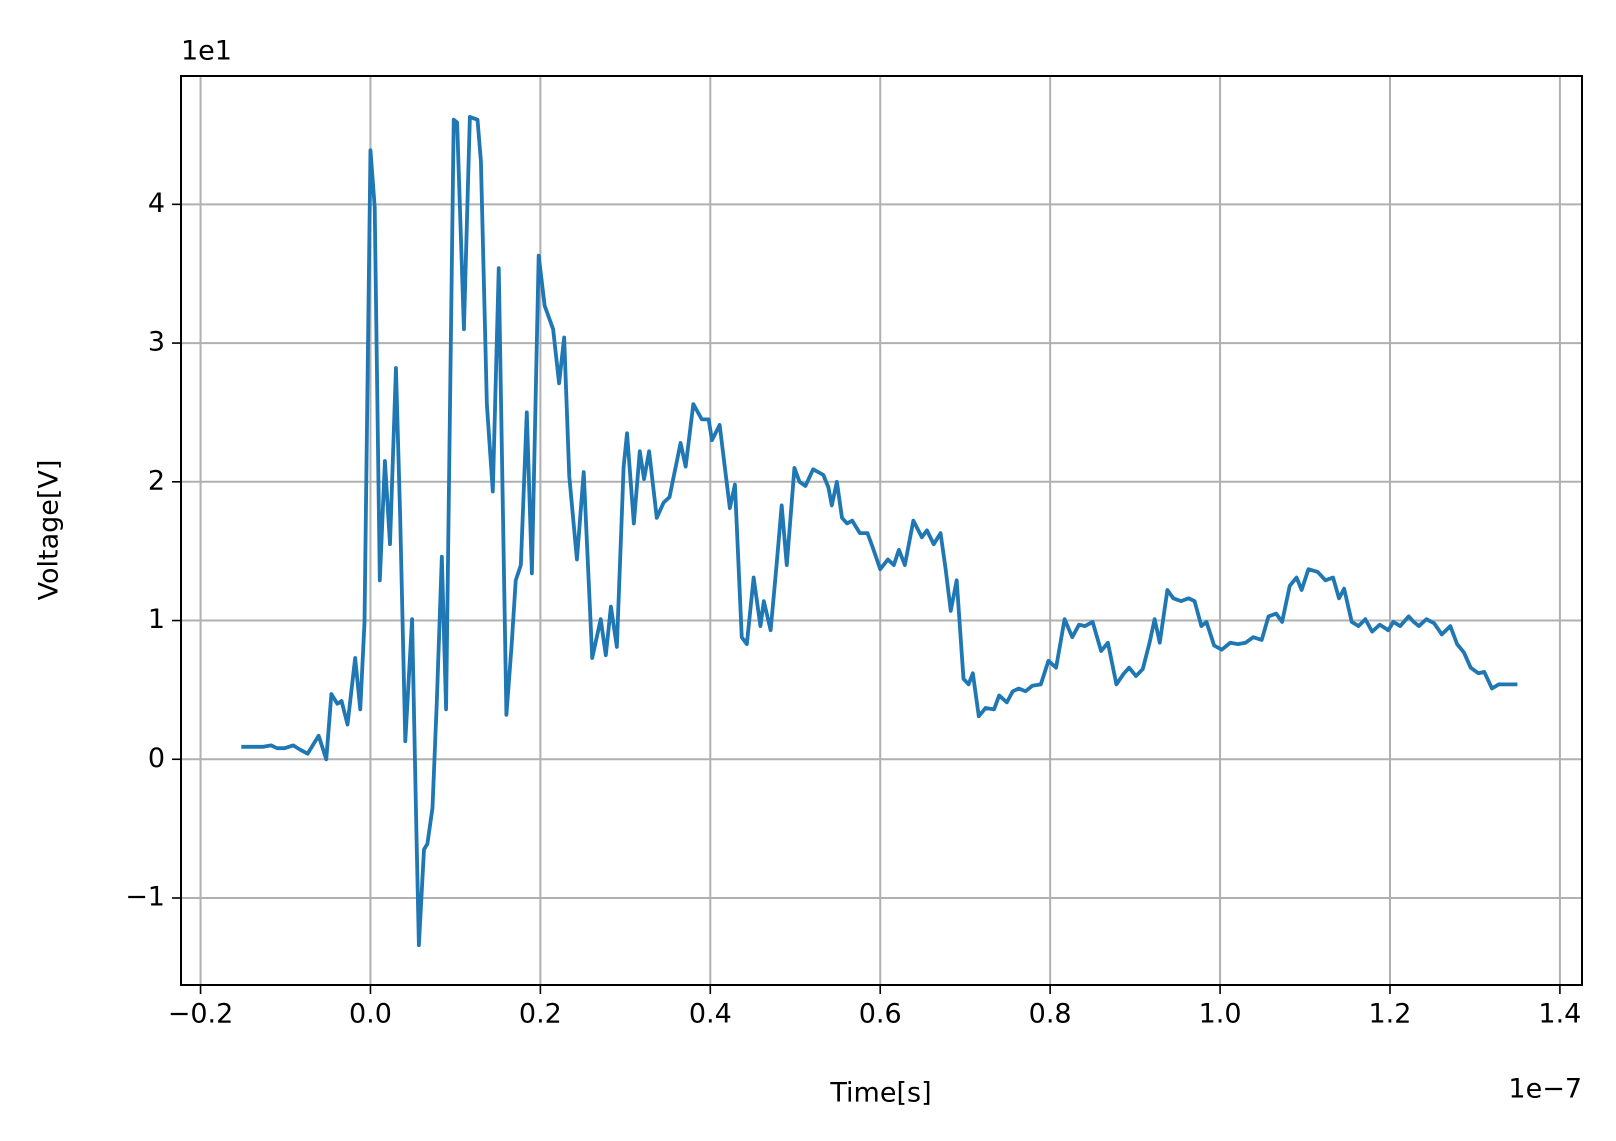  Describe the element at coordinates (156, 203) in the screenshot. I see `y-tick-label: 4` at that location.